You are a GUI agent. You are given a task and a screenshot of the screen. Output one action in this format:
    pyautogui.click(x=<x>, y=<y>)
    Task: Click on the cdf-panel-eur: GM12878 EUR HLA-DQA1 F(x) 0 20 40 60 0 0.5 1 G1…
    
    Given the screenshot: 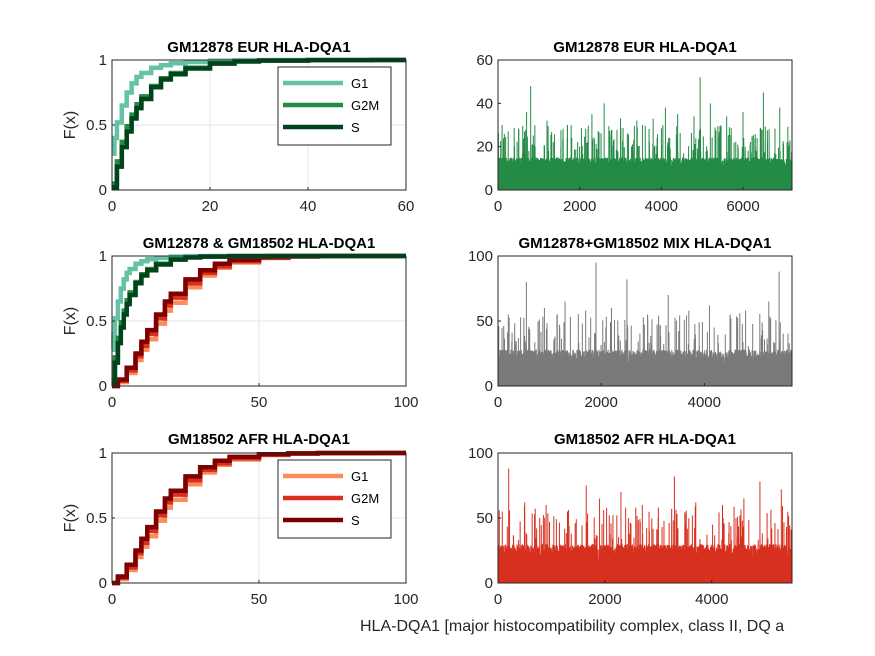 What is the action you would take?
    pyautogui.click(x=238, y=127)
    